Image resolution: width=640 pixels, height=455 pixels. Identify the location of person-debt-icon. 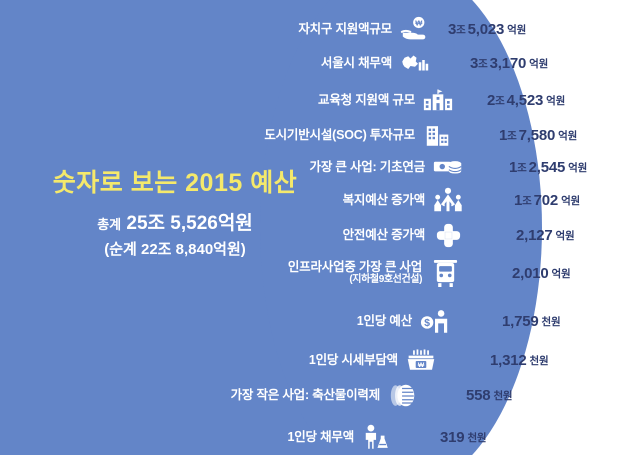
(377, 437).